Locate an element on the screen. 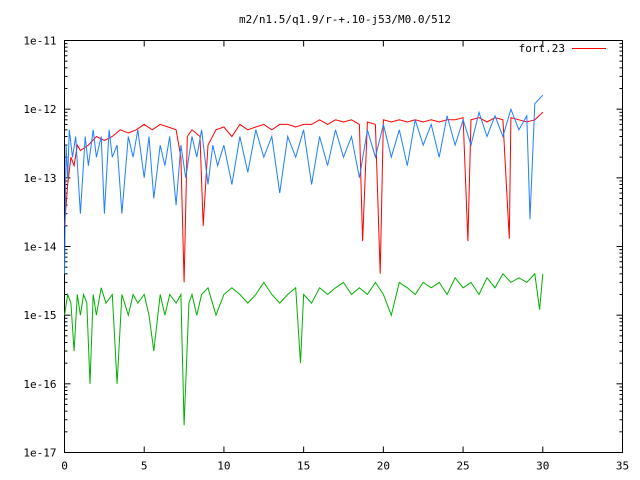 Image resolution: width=640 pixels, height=480 pixels. y-tick-label: 1e-13 is located at coordinates (39, 178).